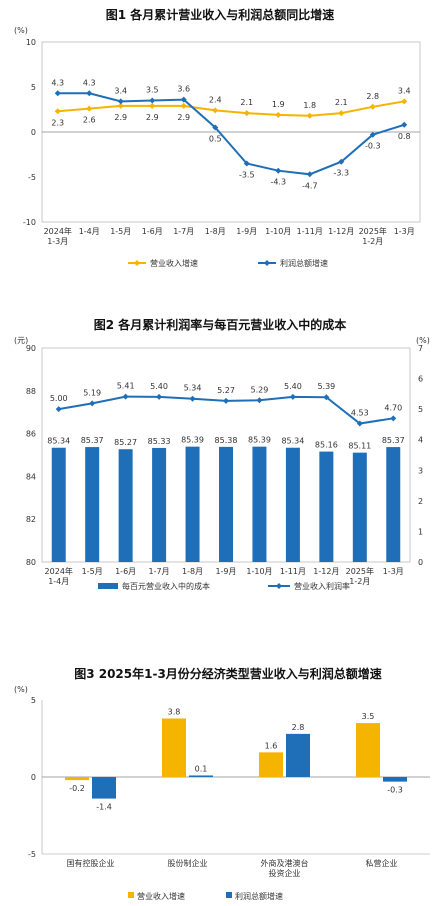 The width and height of the screenshot is (440, 906). Describe the element at coordinates (152, 117) in the screenshot. I see `chart-1-data-label: 2.9` at that location.